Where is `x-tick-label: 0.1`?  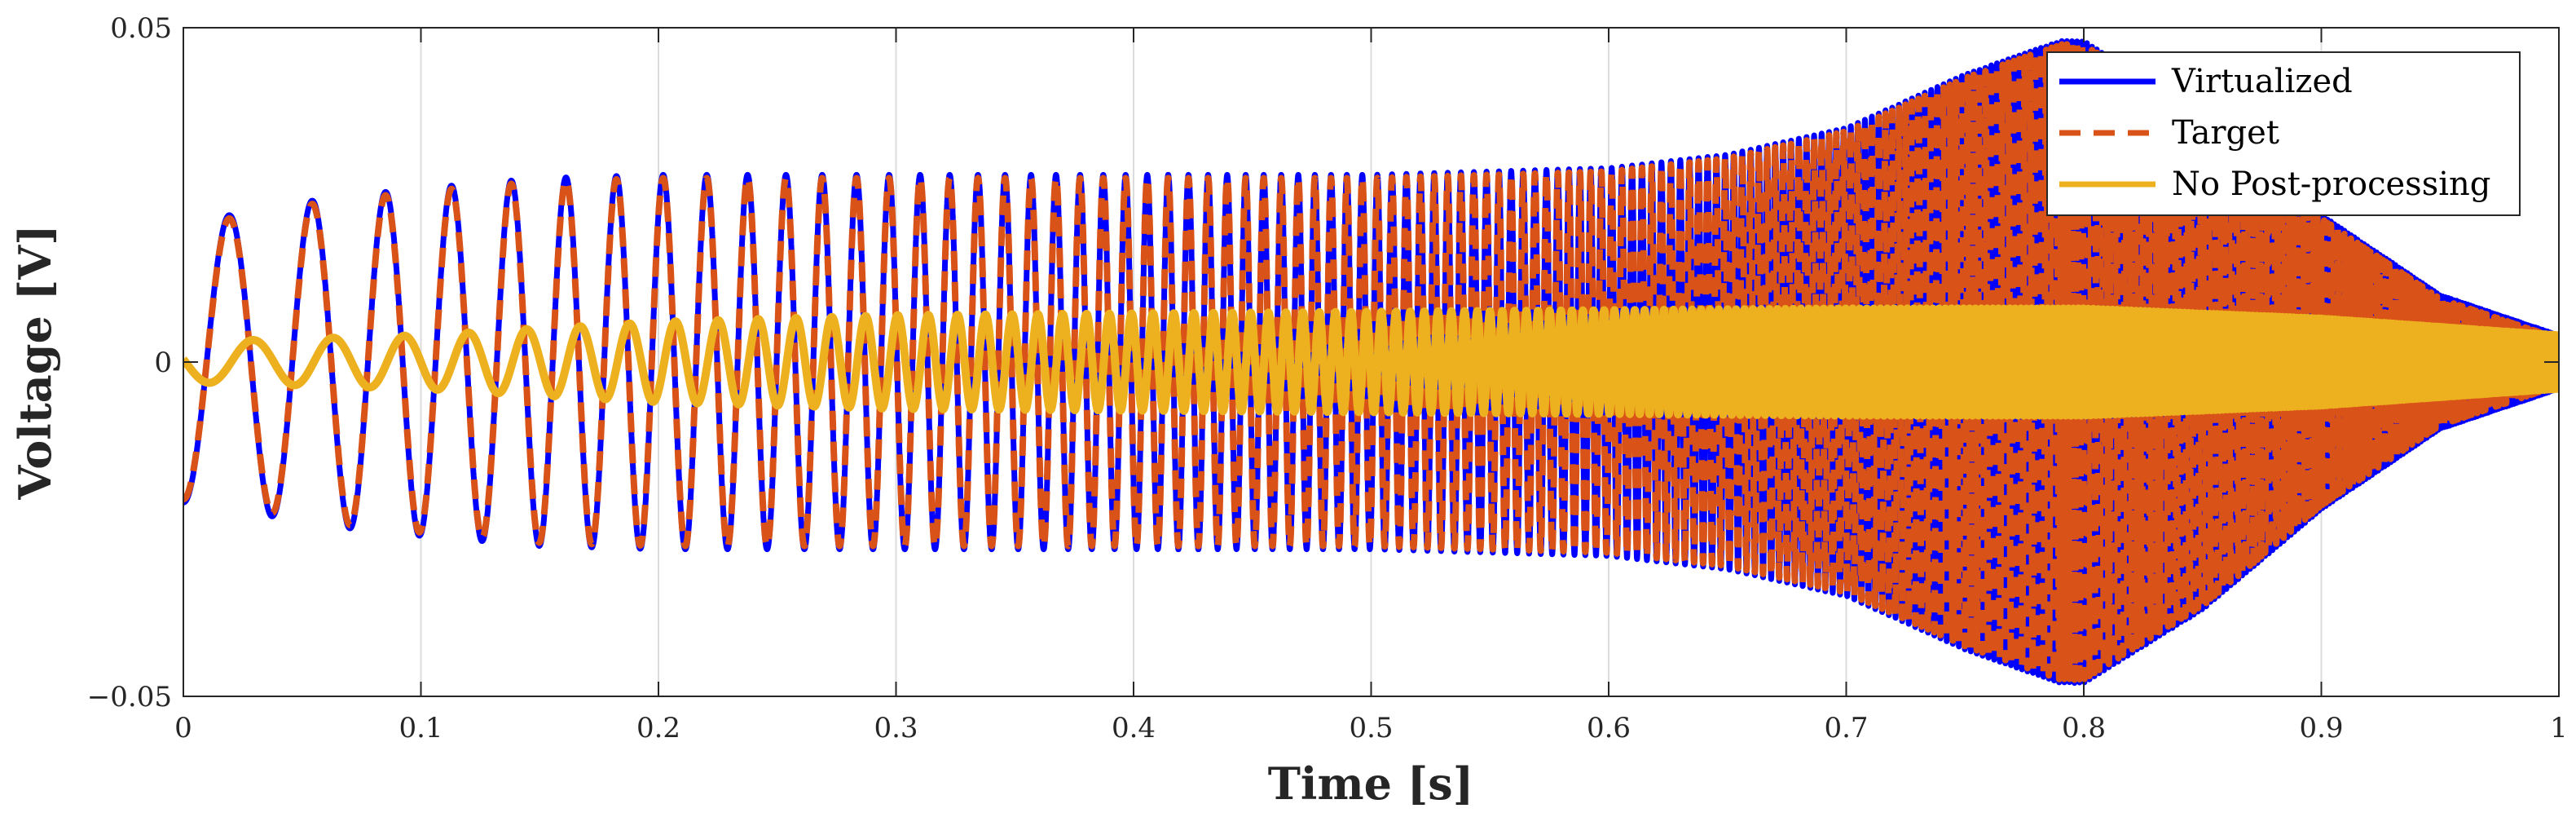 x-tick-label: 0.1 is located at coordinates (421, 728).